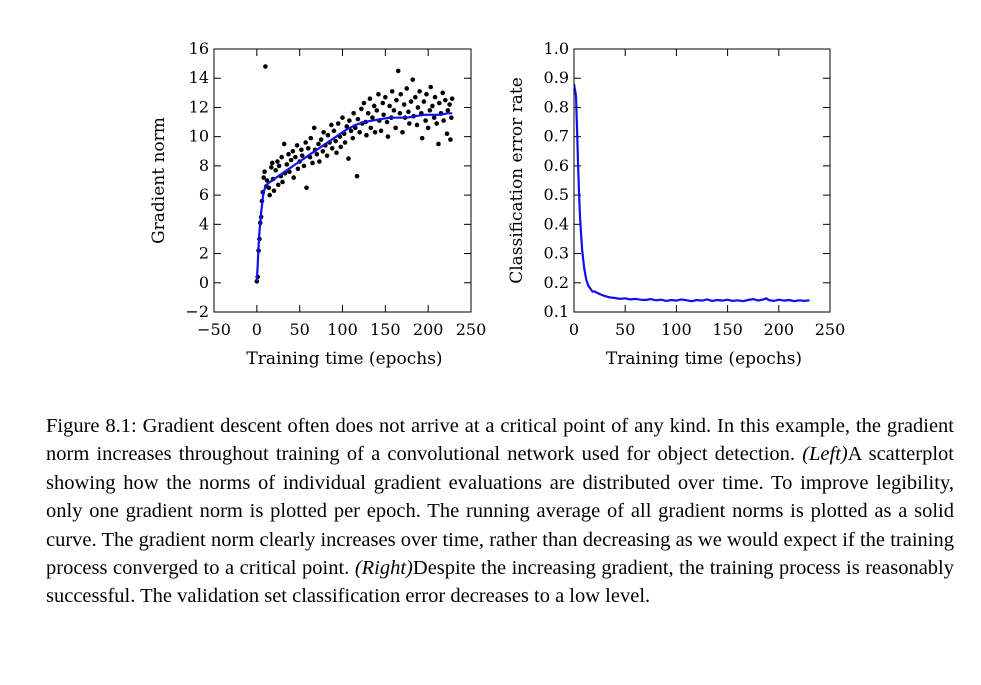 The image size is (981, 685). What do you see at coordinates (197, 311) in the screenshot?
I see `left-y-tick-label: −2` at bounding box center [197, 311].